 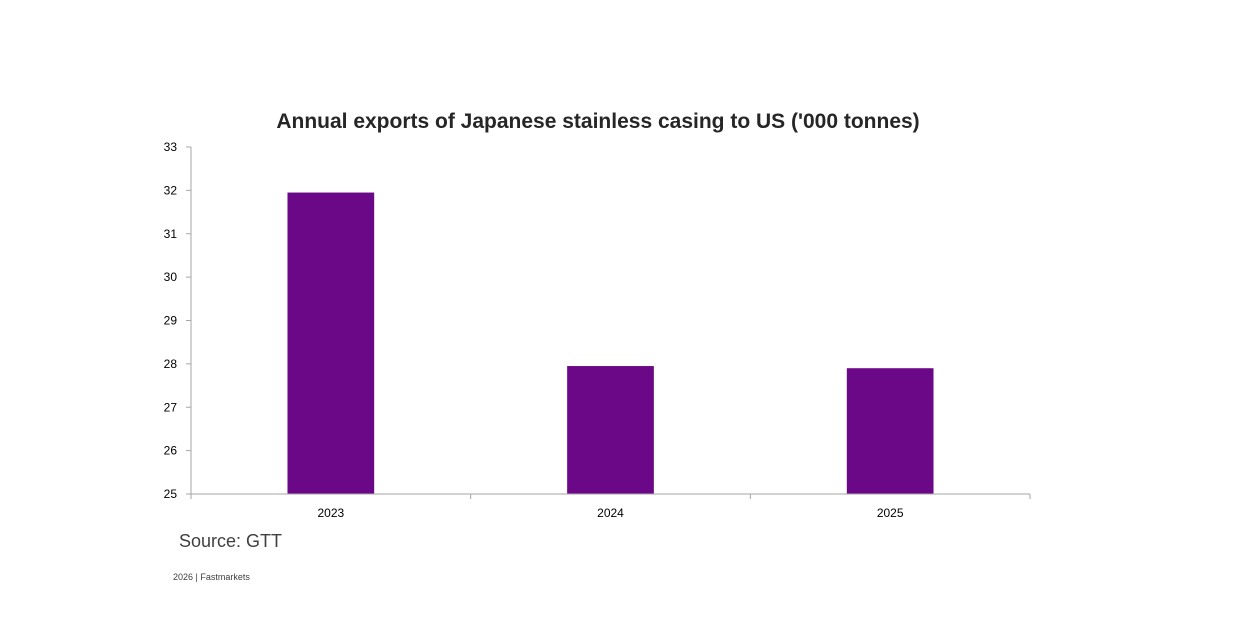 I want to click on x-tick-label: 2024, so click(x=610, y=513).